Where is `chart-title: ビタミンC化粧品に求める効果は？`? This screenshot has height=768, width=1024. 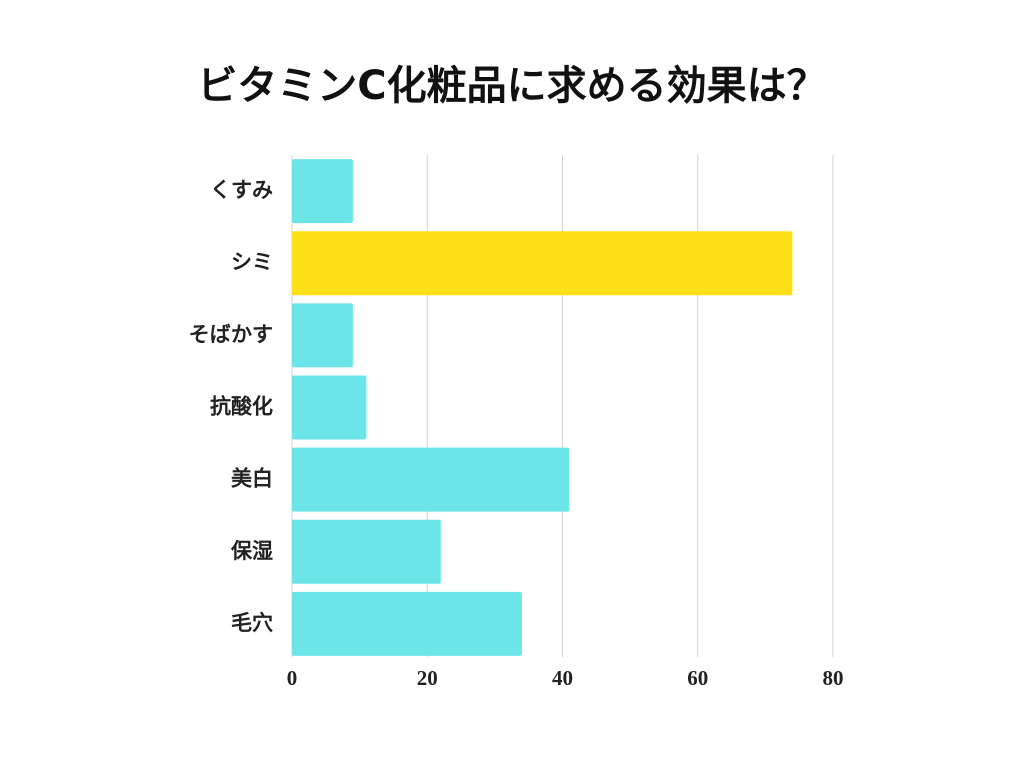 chart-title: ビタミンC化粧品に求める効果は？ is located at coordinates (511, 86).